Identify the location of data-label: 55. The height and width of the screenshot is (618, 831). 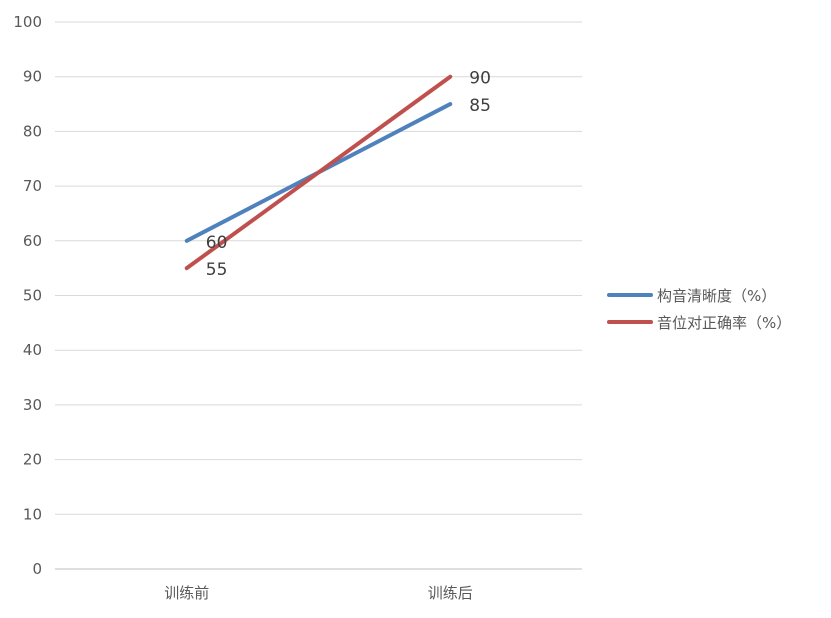
(217, 270).